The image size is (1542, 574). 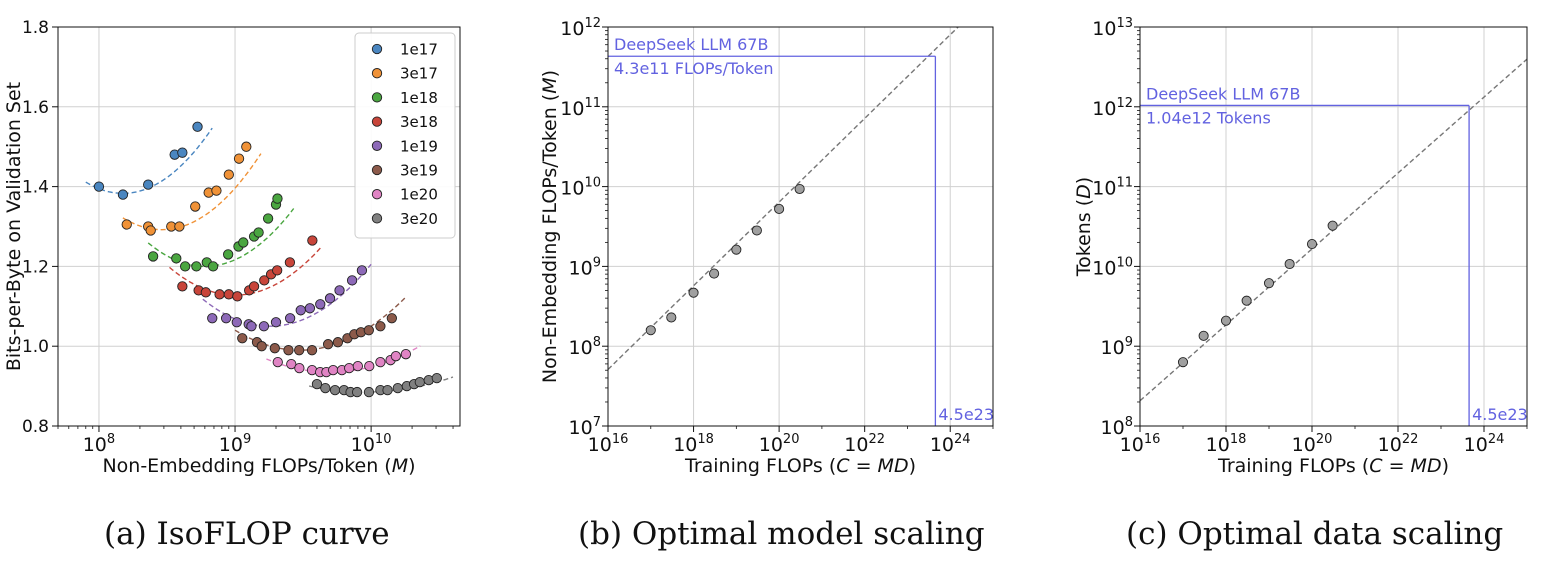 What do you see at coordinates (580, 28) in the screenshot?
I see `y-tick-label: 10¹²` at bounding box center [580, 28].